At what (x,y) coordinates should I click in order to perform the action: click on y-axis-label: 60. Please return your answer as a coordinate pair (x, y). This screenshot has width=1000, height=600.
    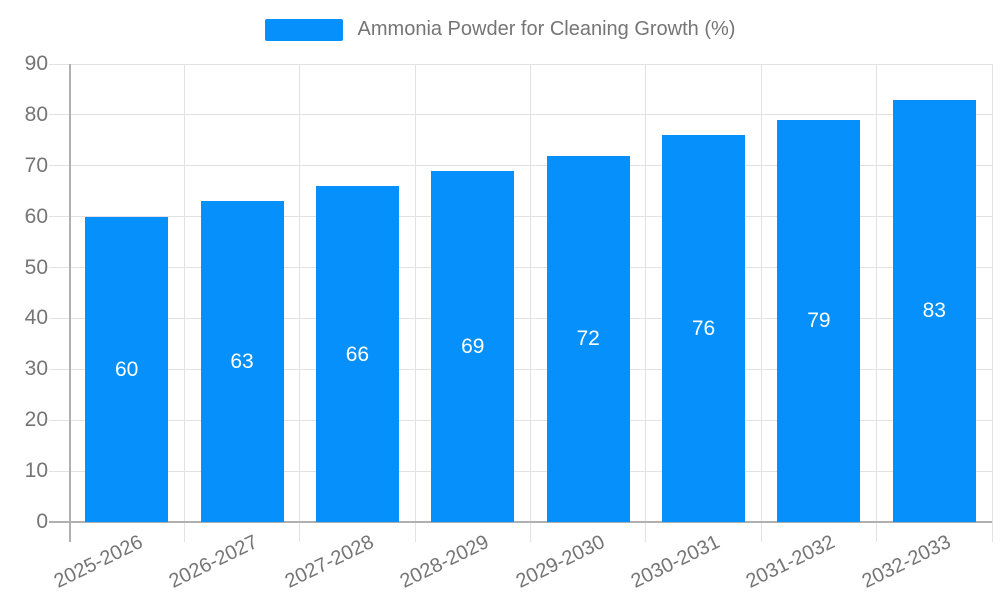
    Looking at the image, I should click on (36, 216).